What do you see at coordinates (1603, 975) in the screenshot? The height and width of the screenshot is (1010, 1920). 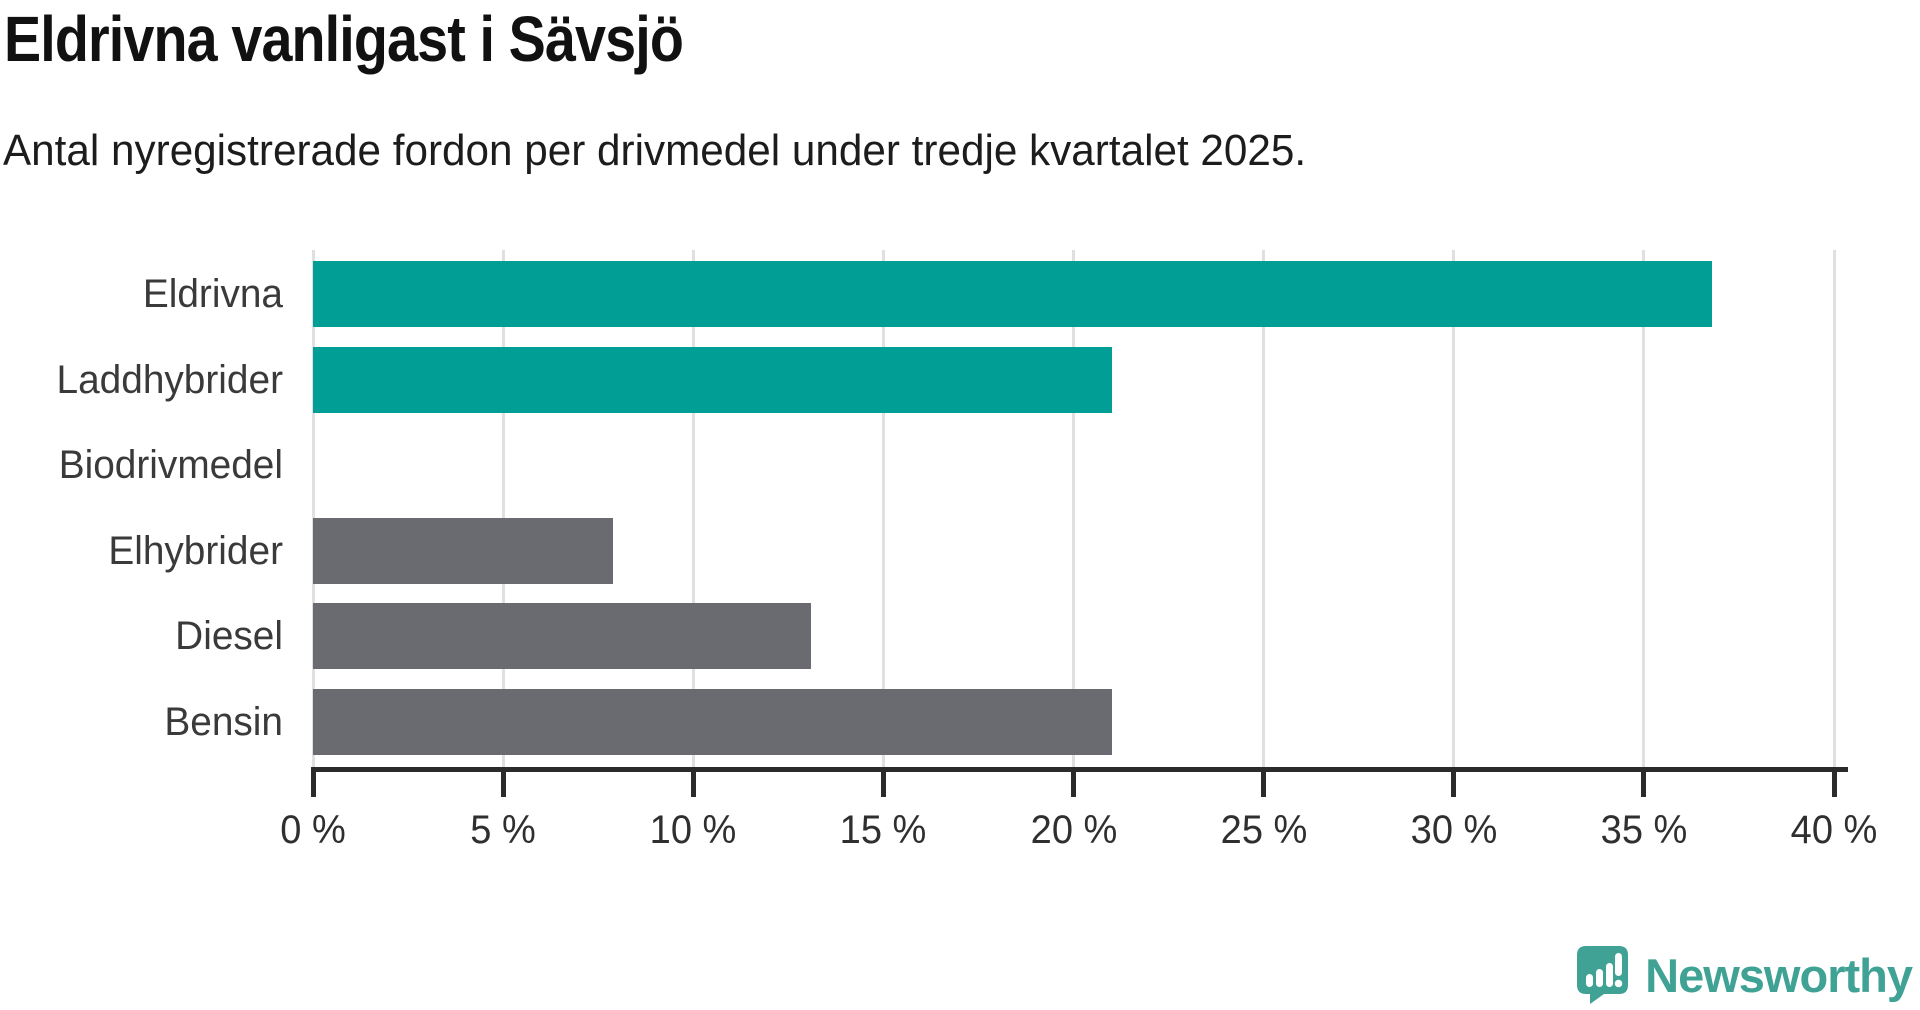 I see `newsworthy-logo-icon` at bounding box center [1603, 975].